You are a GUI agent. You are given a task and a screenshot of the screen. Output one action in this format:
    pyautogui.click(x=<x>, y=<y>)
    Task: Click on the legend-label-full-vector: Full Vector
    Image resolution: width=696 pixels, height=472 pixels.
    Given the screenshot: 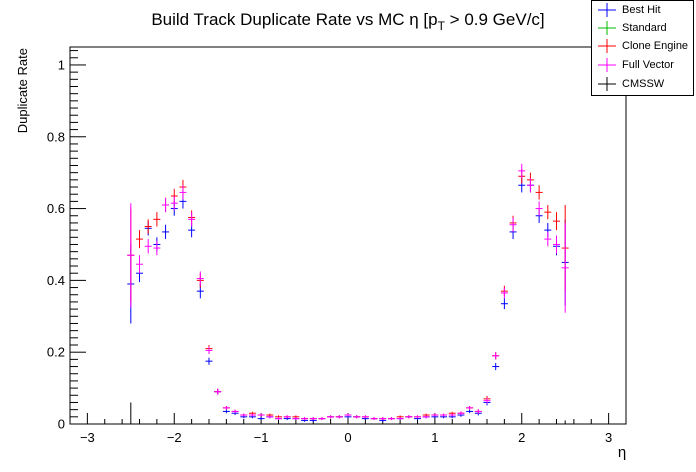 What is the action you would take?
    pyautogui.click(x=648, y=65)
    